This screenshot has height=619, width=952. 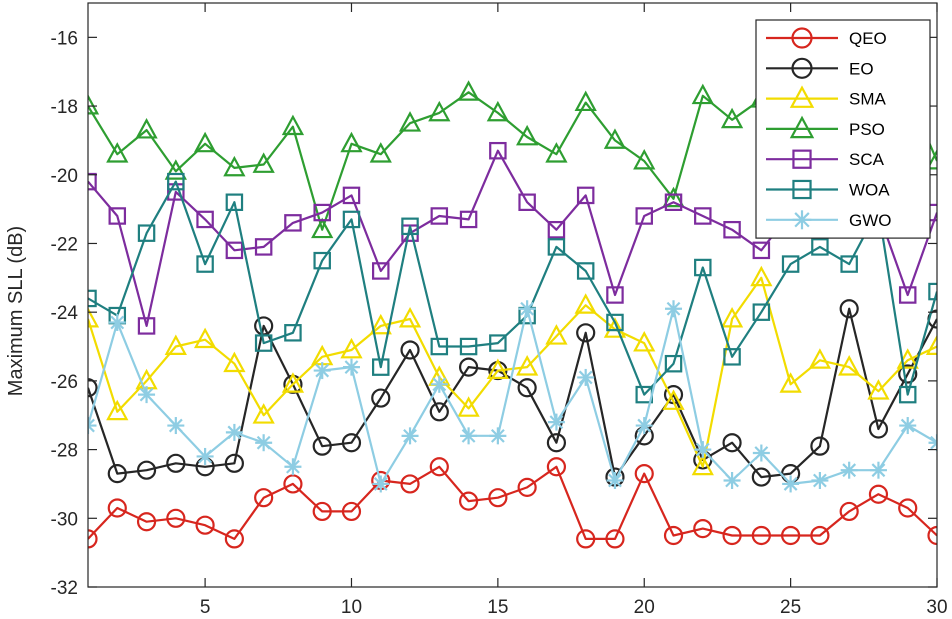 What do you see at coordinates (820, 68) in the screenshot?
I see `legend-item-eo: EO` at bounding box center [820, 68].